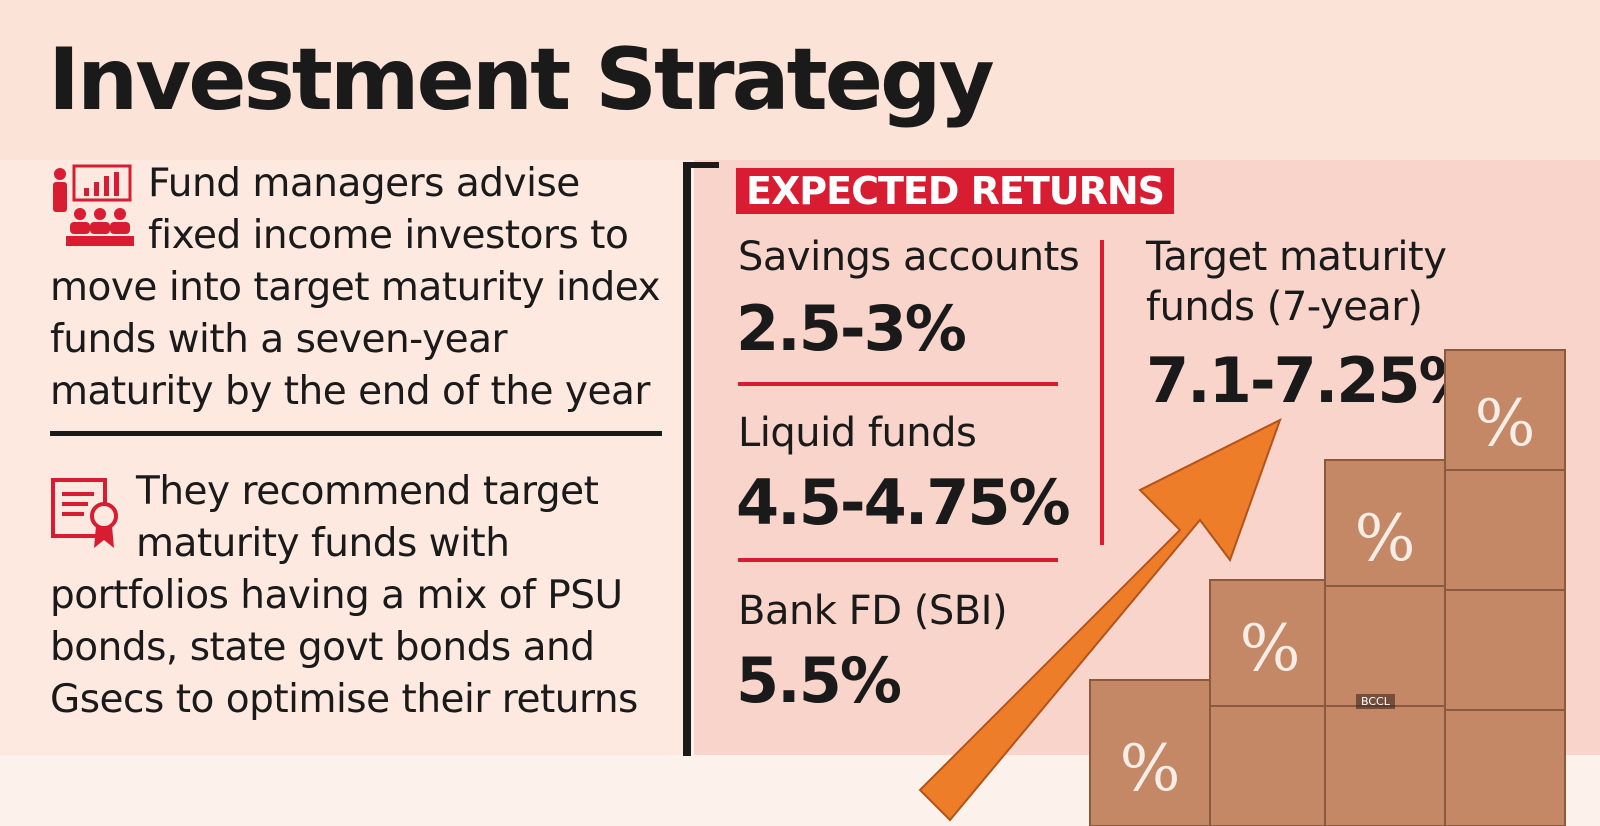 The image size is (1600, 826). What do you see at coordinates (84, 513) in the screenshot?
I see `certificate-icon` at bounding box center [84, 513].